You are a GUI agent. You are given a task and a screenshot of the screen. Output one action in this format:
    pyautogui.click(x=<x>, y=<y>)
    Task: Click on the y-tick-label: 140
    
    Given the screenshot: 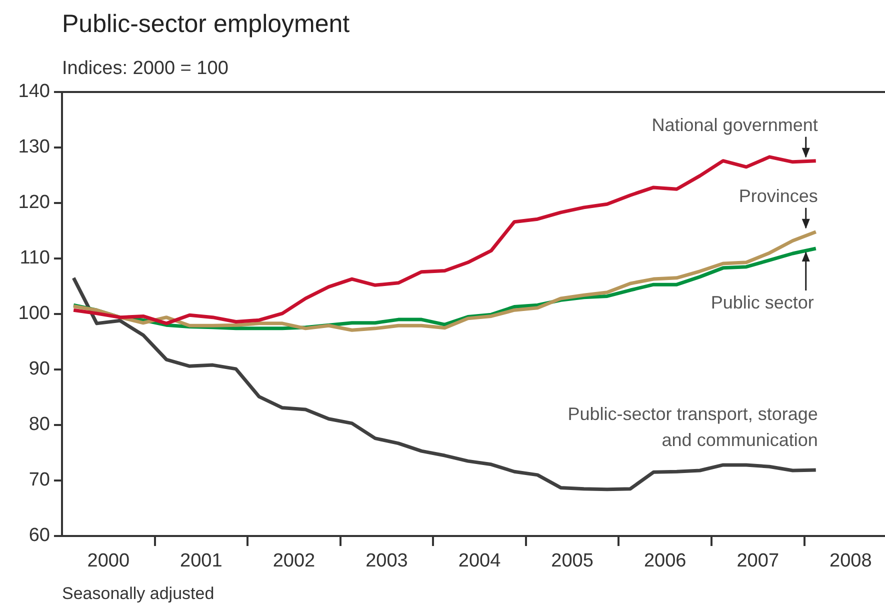 What is the action you would take?
    pyautogui.click(x=34, y=91)
    